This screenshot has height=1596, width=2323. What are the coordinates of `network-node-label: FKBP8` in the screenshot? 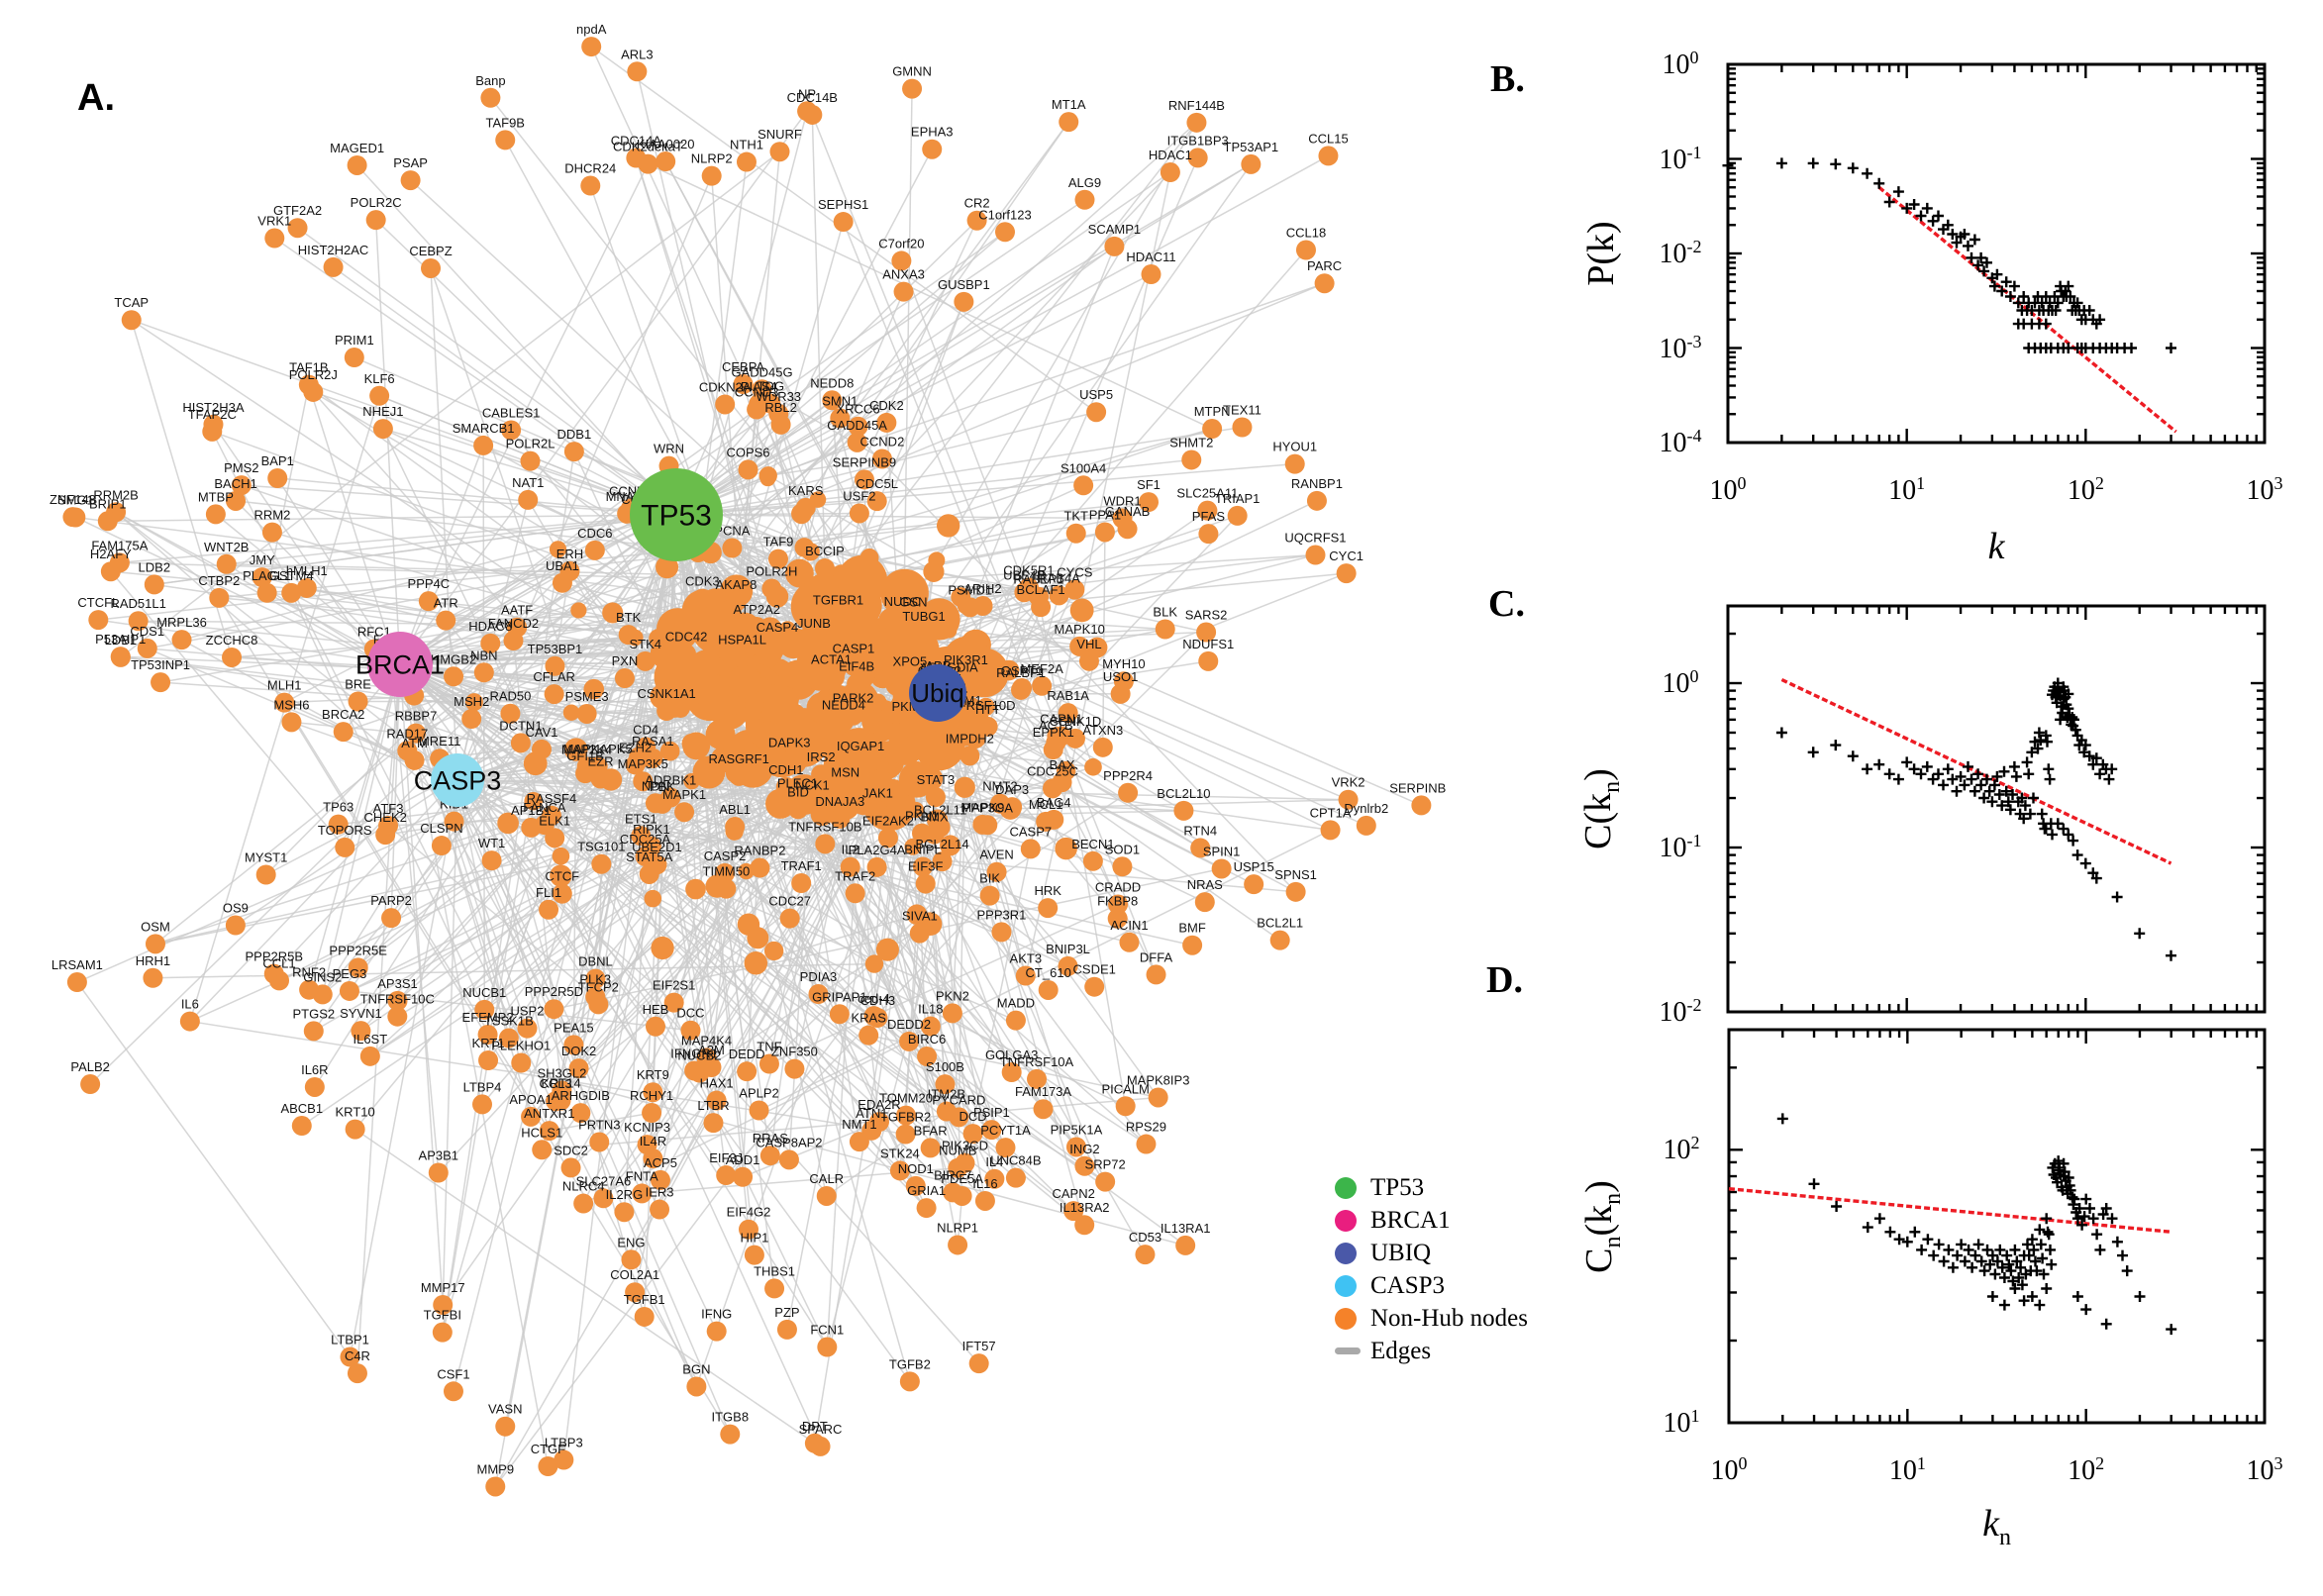 It's located at (1117, 901).